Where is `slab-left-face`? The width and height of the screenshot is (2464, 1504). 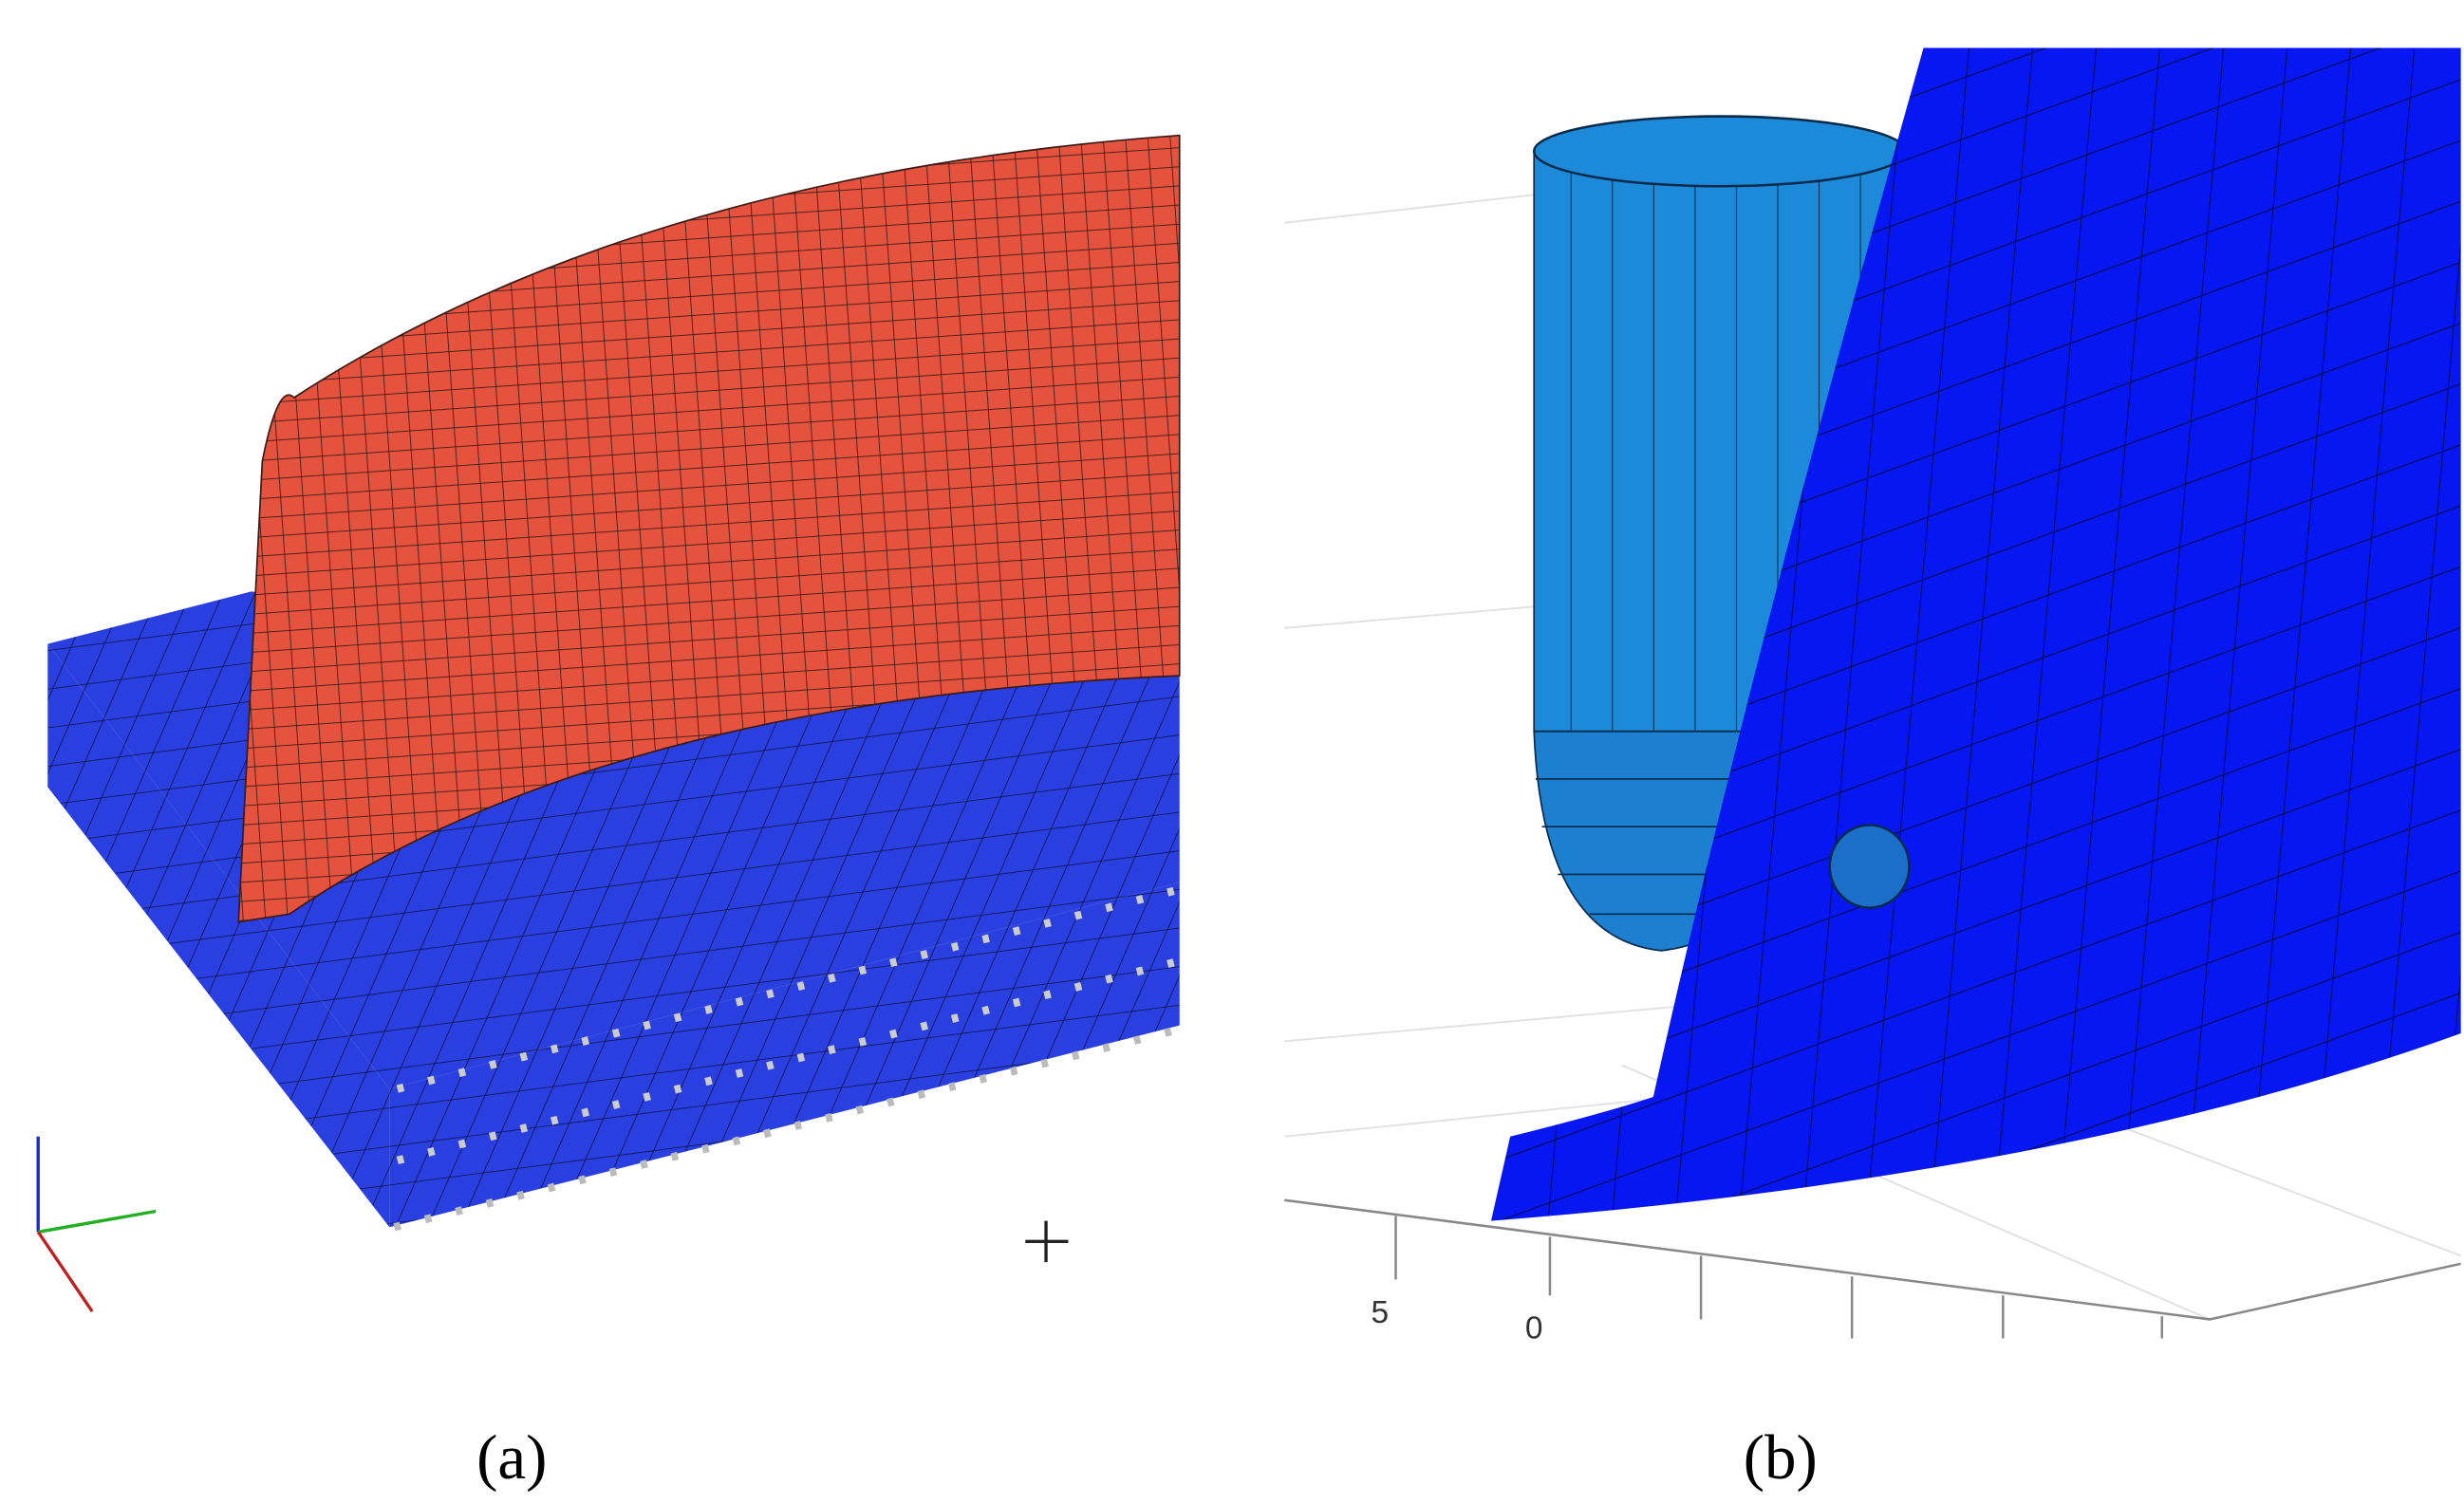 slab-left-face is located at coordinates (218, 935).